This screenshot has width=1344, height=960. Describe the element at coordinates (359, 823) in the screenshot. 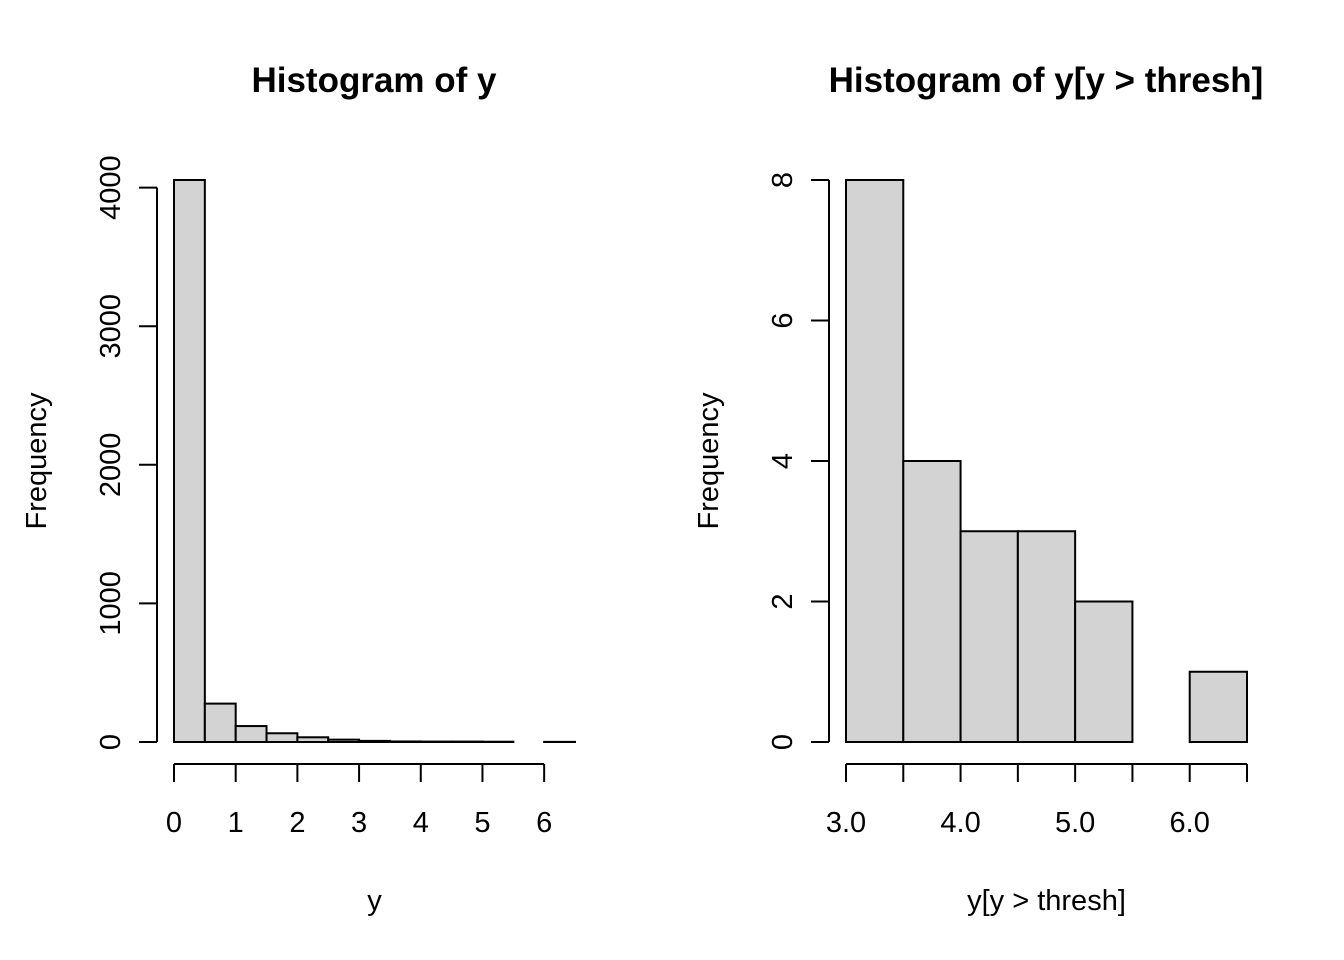

I see `x-tick-label: 3` at that location.